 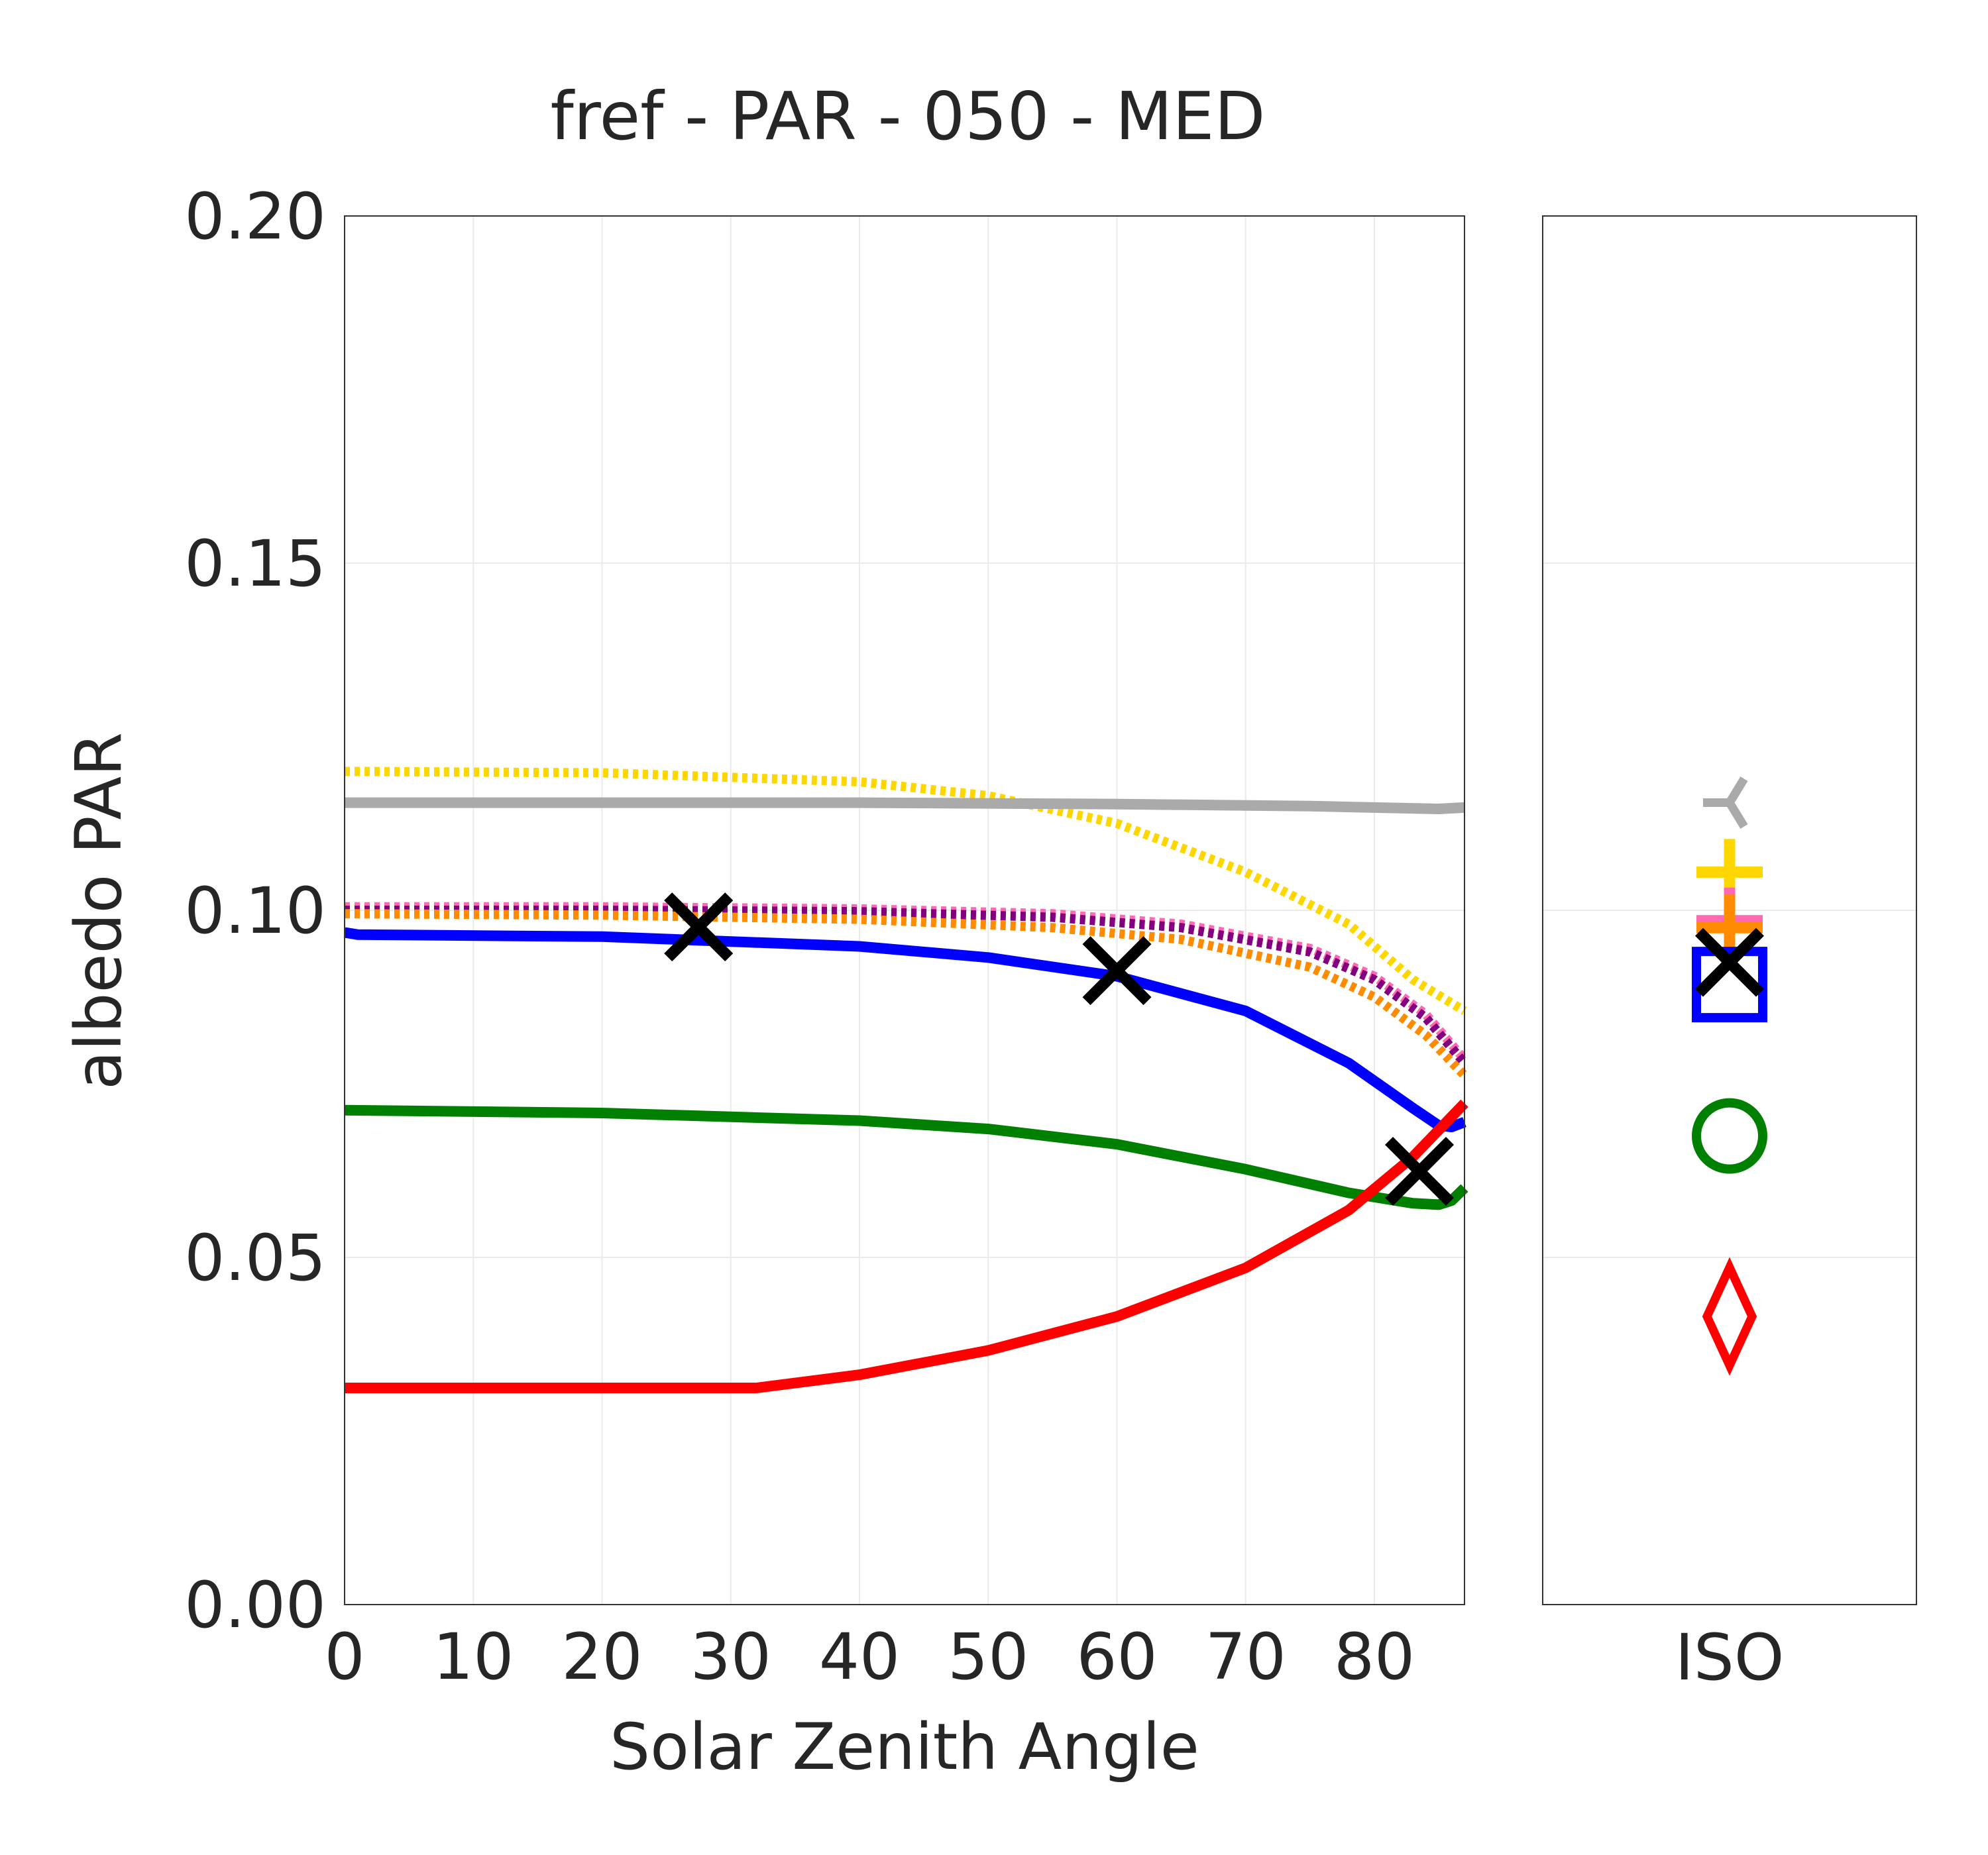 What do you see at coordinates (255, 217) in the screenshot?
I see `y-tick-label: 0.20` at bounding box center [255, 217].